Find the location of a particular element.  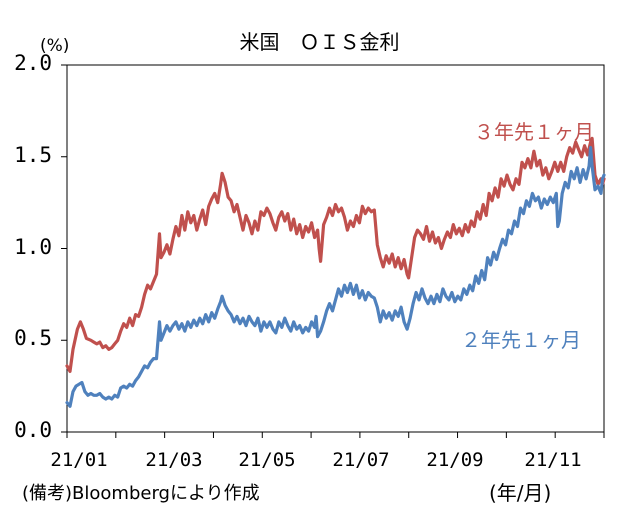

x-tick-label: 21/07 is located at coordinates (361, 460).